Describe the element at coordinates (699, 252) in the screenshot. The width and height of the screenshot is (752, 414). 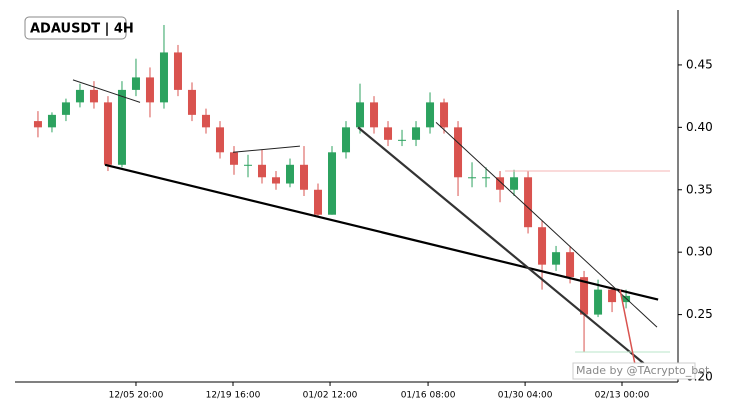
I see `y-tick-label: 0.30` at that location.